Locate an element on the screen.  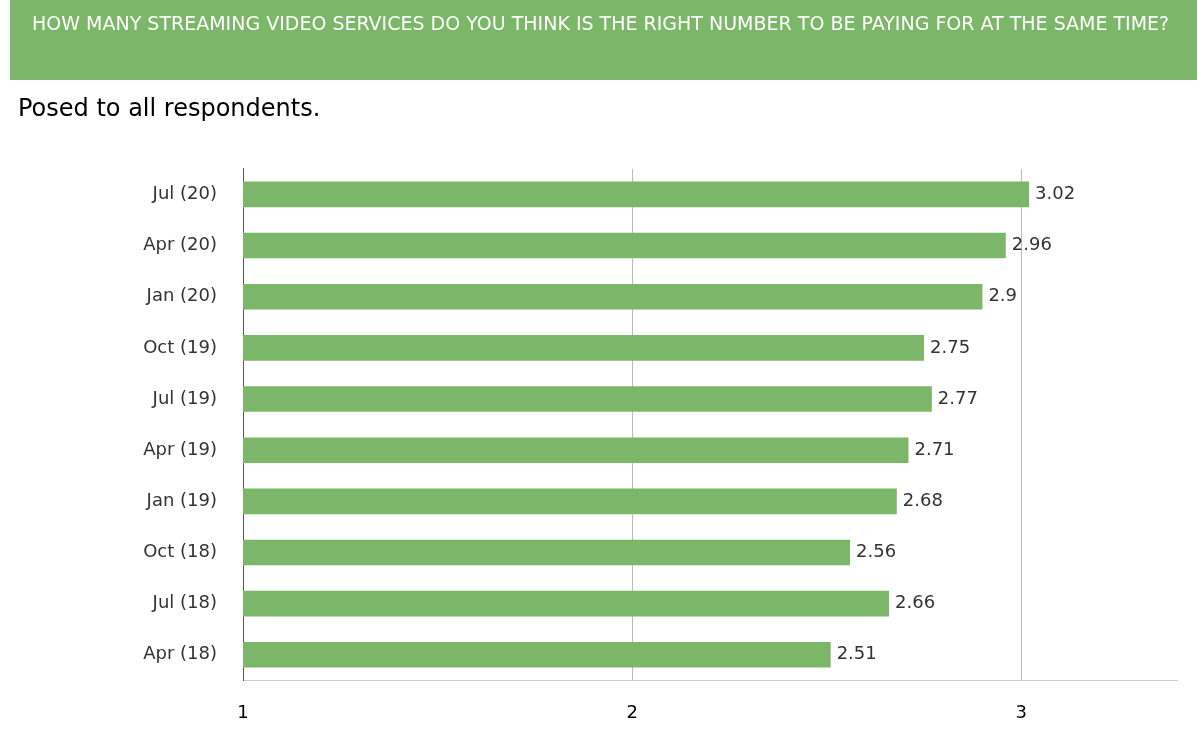
data-label: 2.56 is located at coordinates (876, 551).